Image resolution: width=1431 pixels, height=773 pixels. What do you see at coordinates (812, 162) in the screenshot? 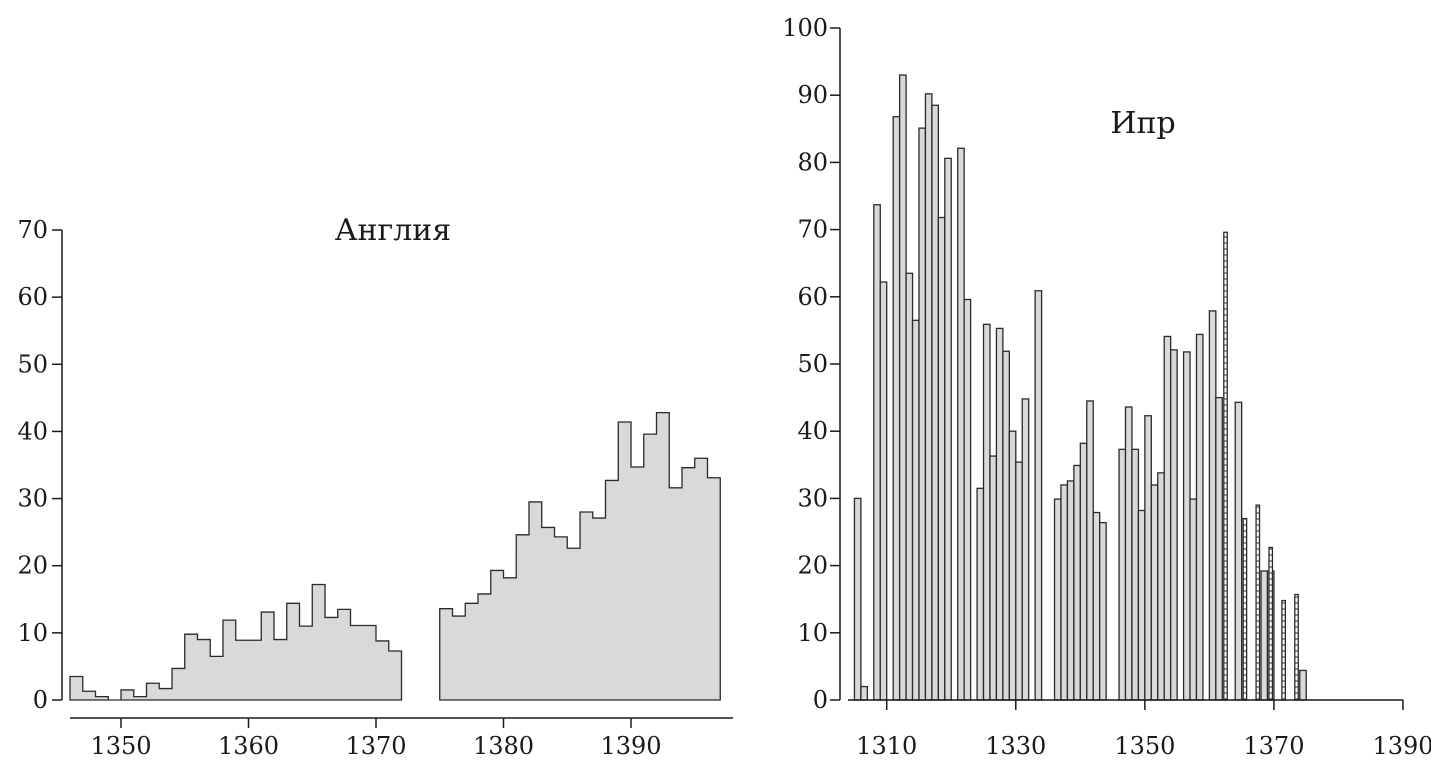
I see `ypres-y-tick-label: 80` at bounding box center [812, 162].